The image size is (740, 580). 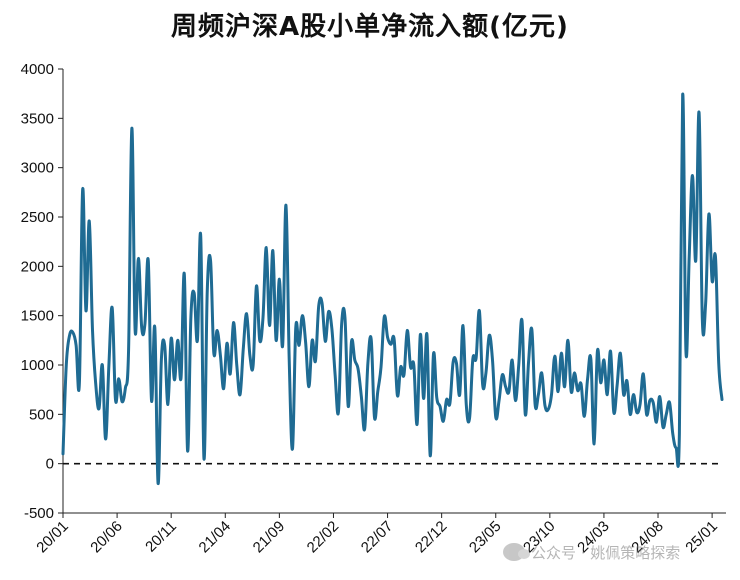 I want to click on y-tick-label: -500, so click(x=39, y=513).